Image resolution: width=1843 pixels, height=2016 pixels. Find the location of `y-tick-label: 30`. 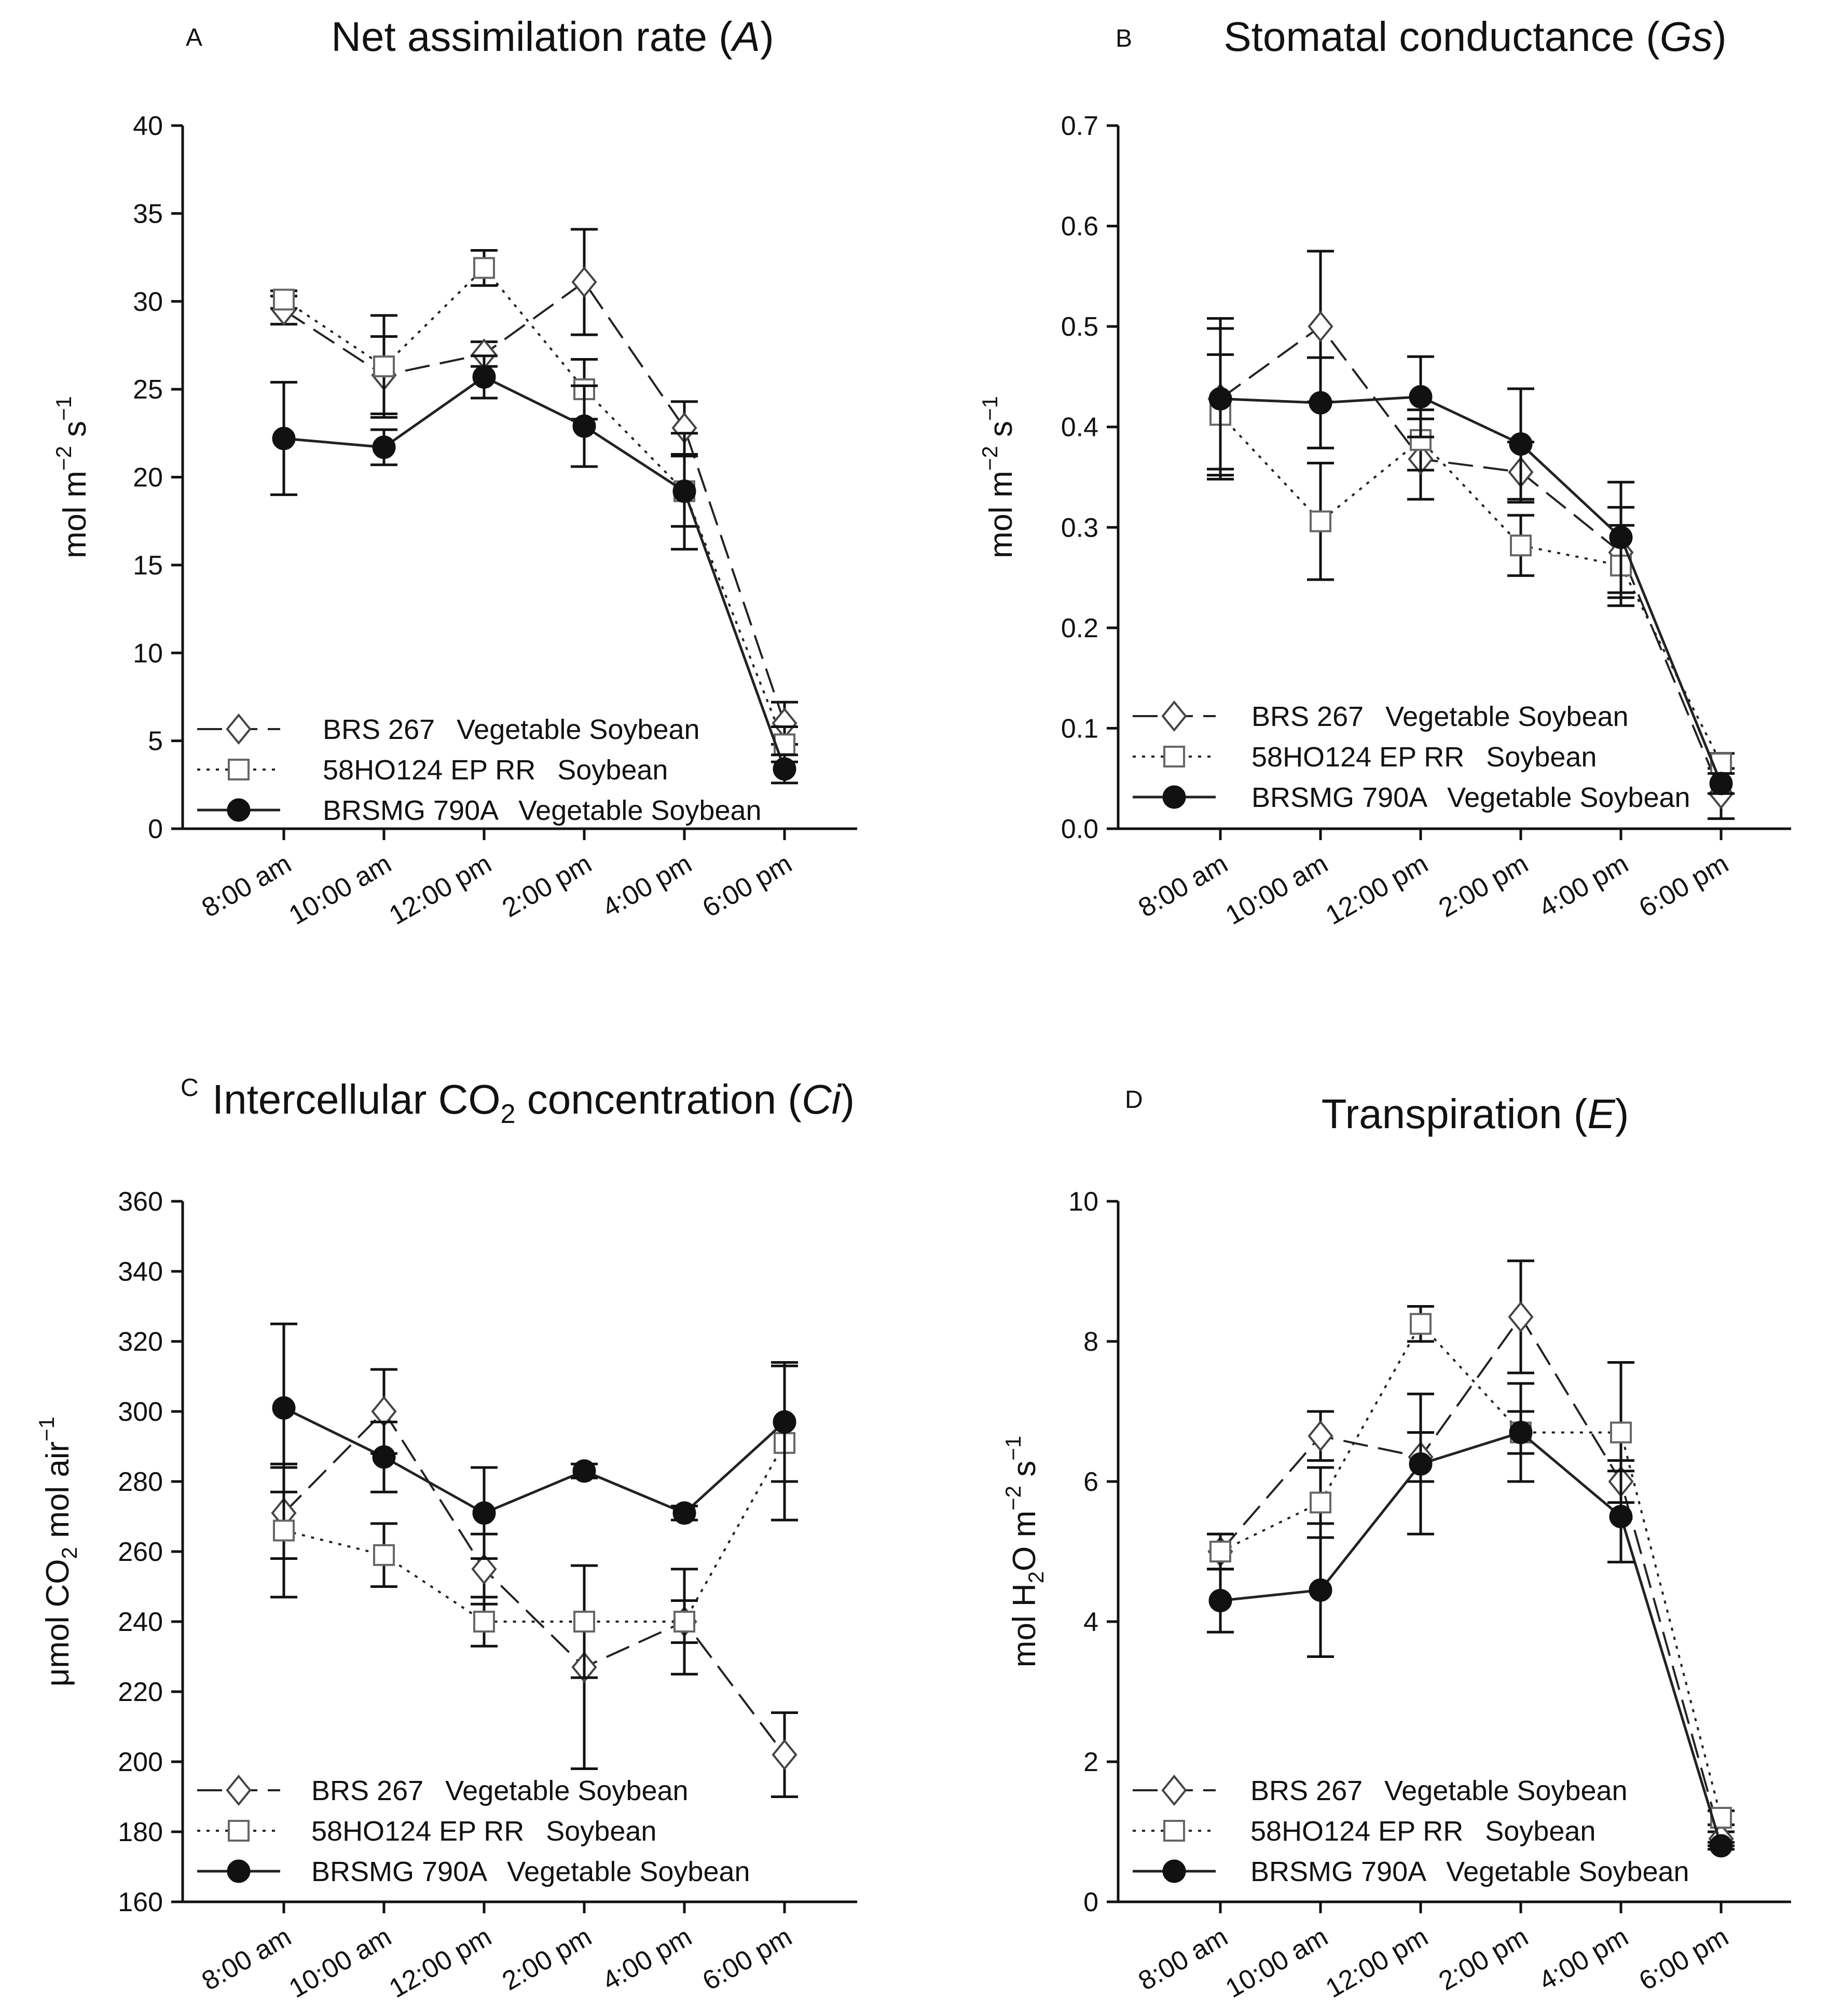

y-tick-label: 30 is located at coordinates (148, 302).